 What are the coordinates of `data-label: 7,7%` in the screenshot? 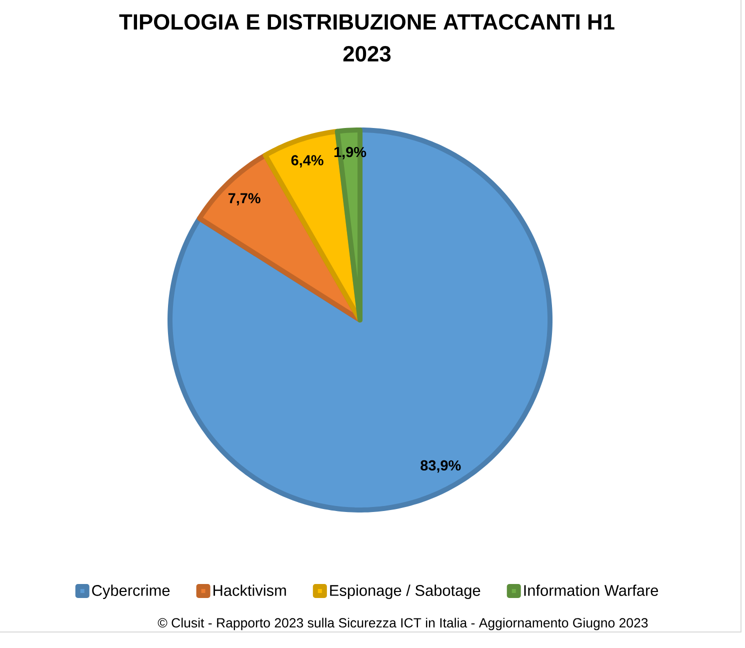 It's located at (244, 199).